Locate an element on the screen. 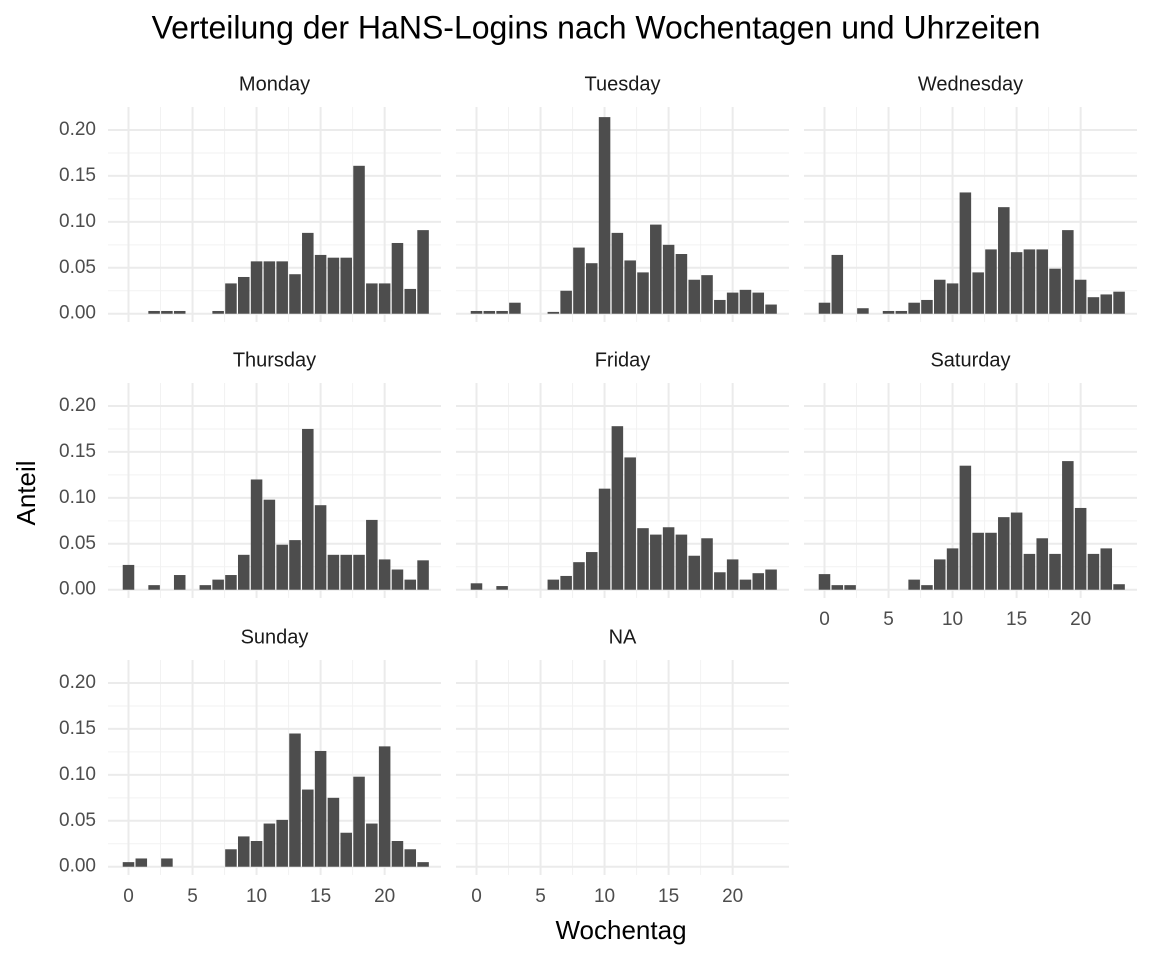  x-tick-label: 15 is located at coordinates (668, 896).